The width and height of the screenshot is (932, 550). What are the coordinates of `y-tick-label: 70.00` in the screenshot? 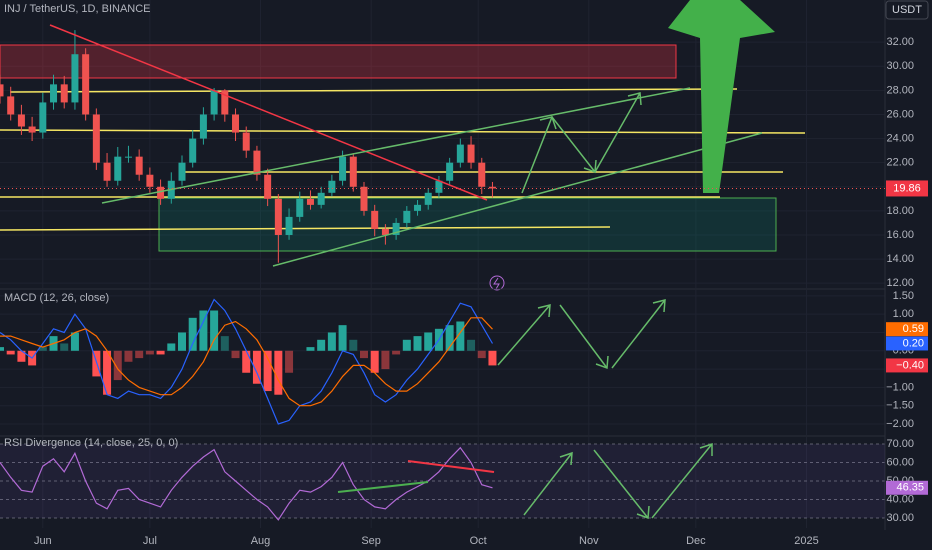 It's located at (900, 444).